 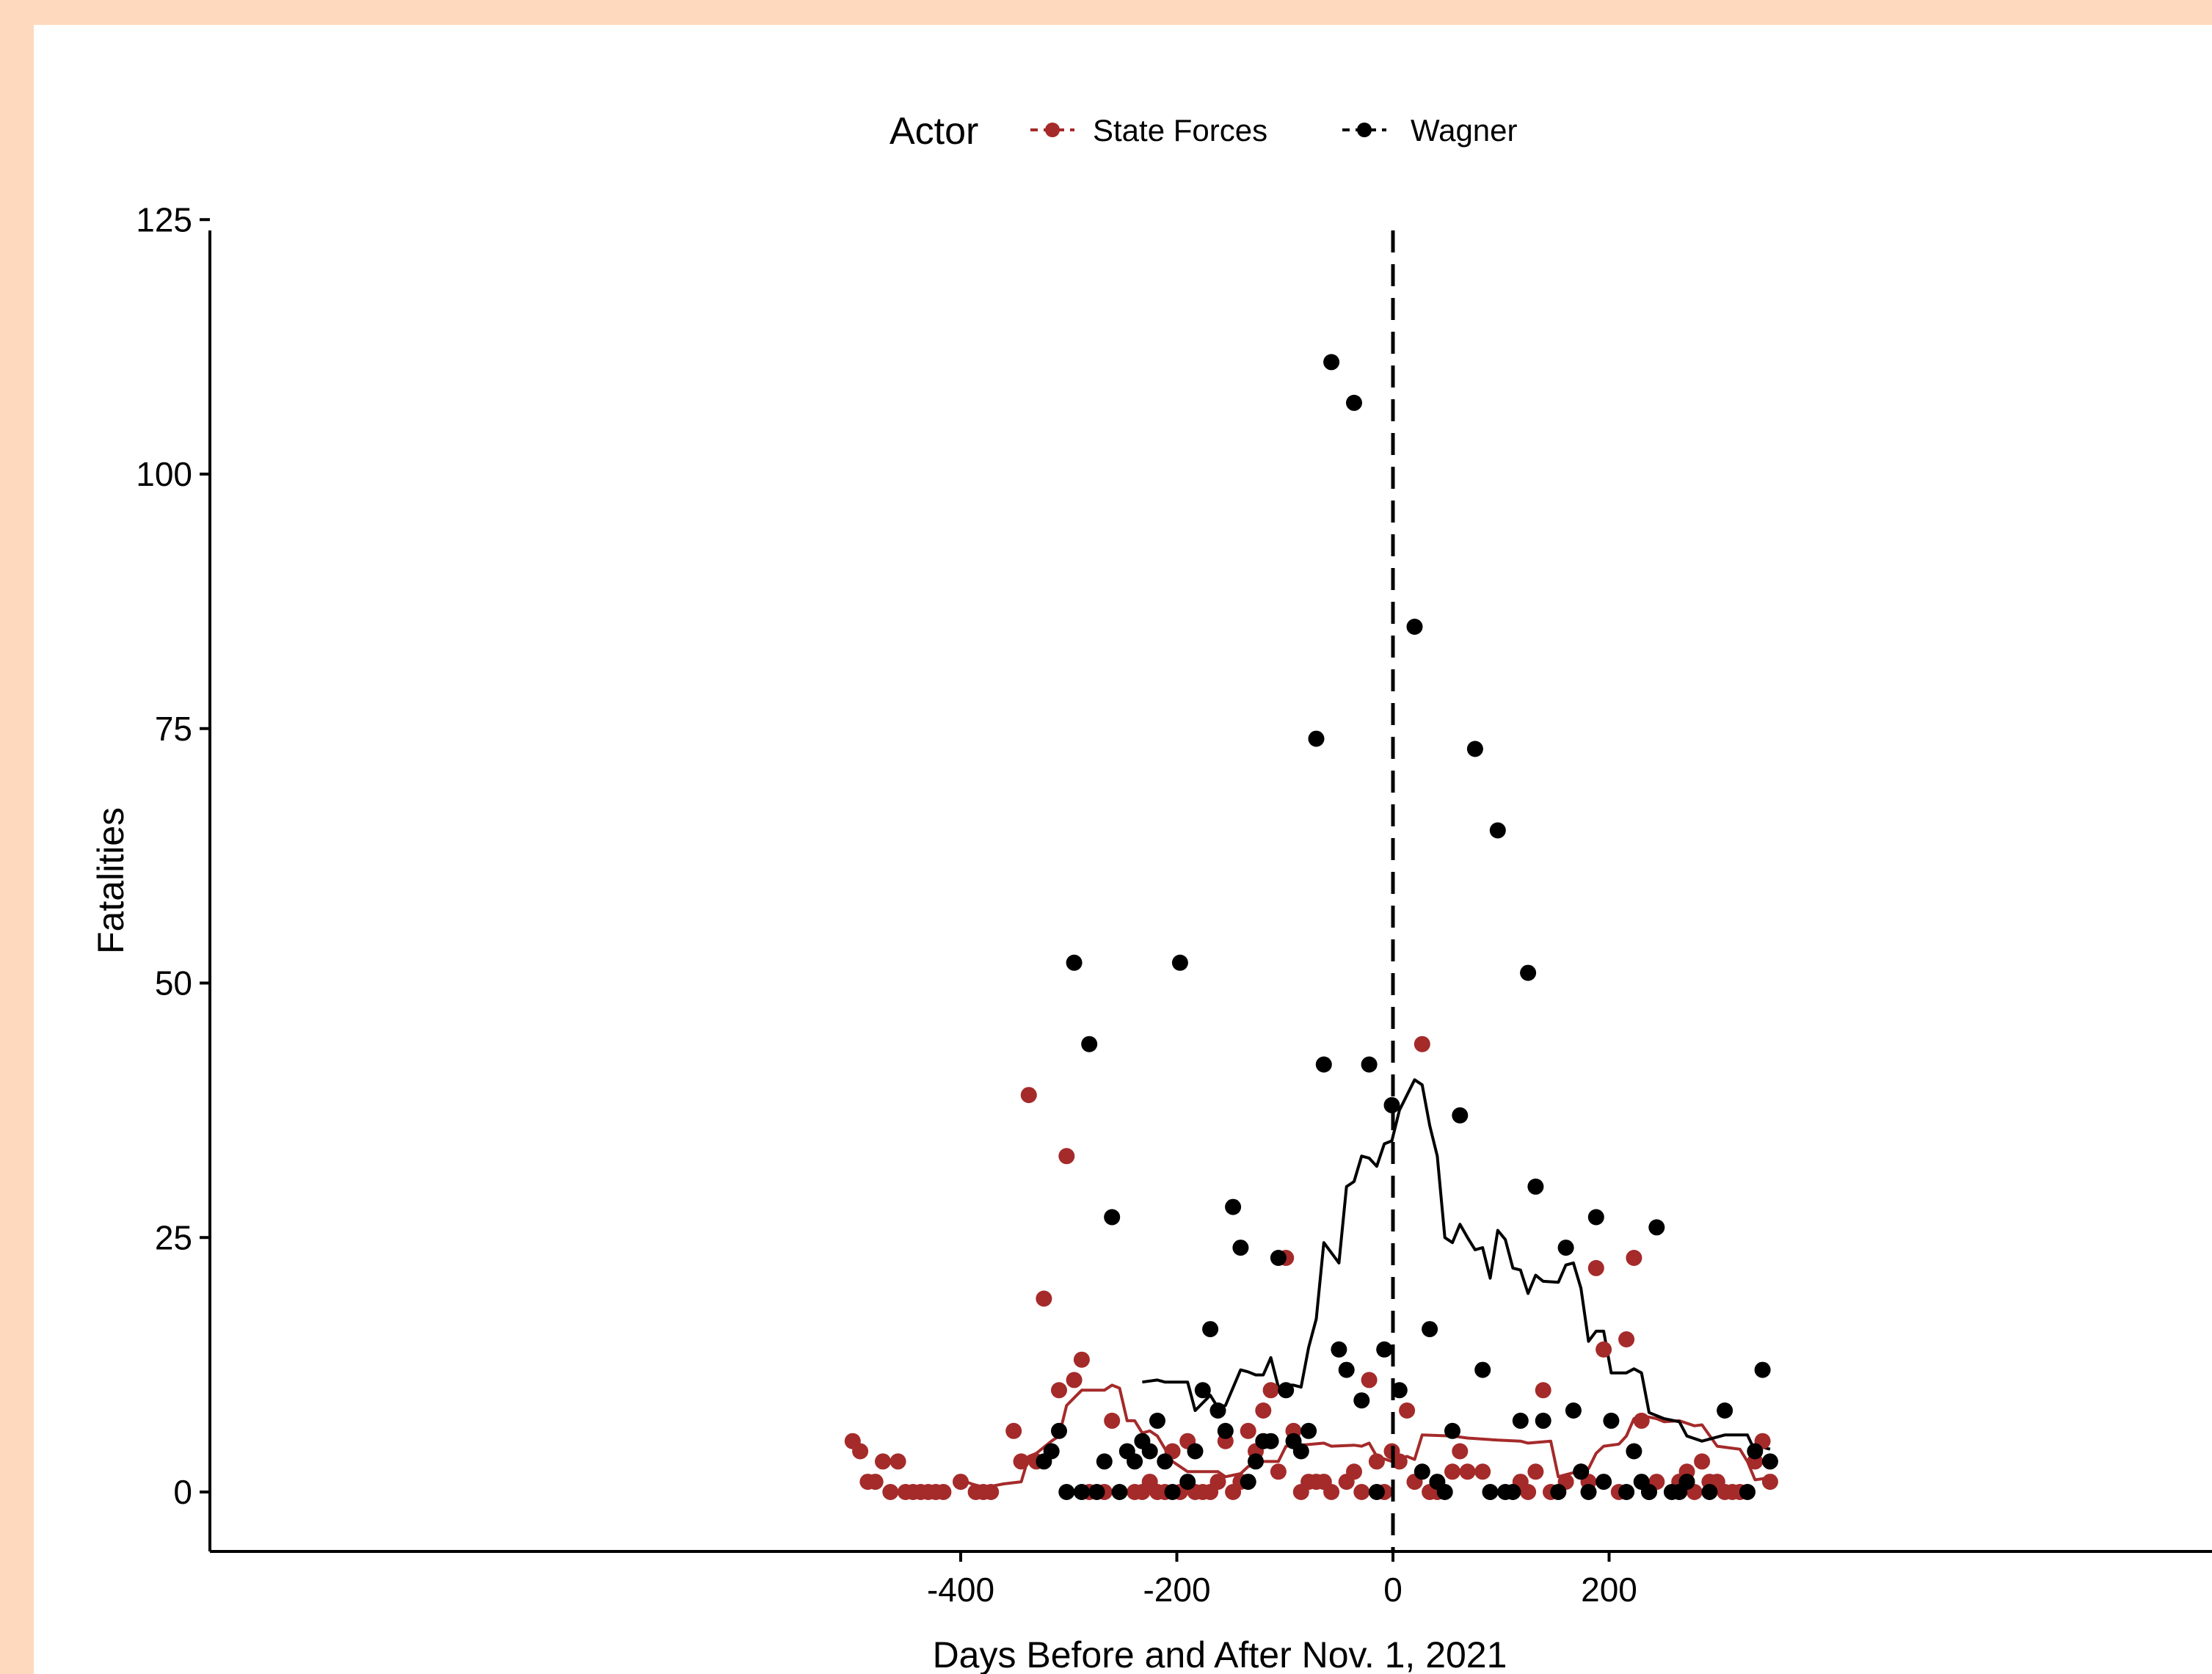 What do you see at coordinates (1203, 131) in the screenshot?
I see `legend: Actor State Forces Wagner` at bounding box center [1203, 131].